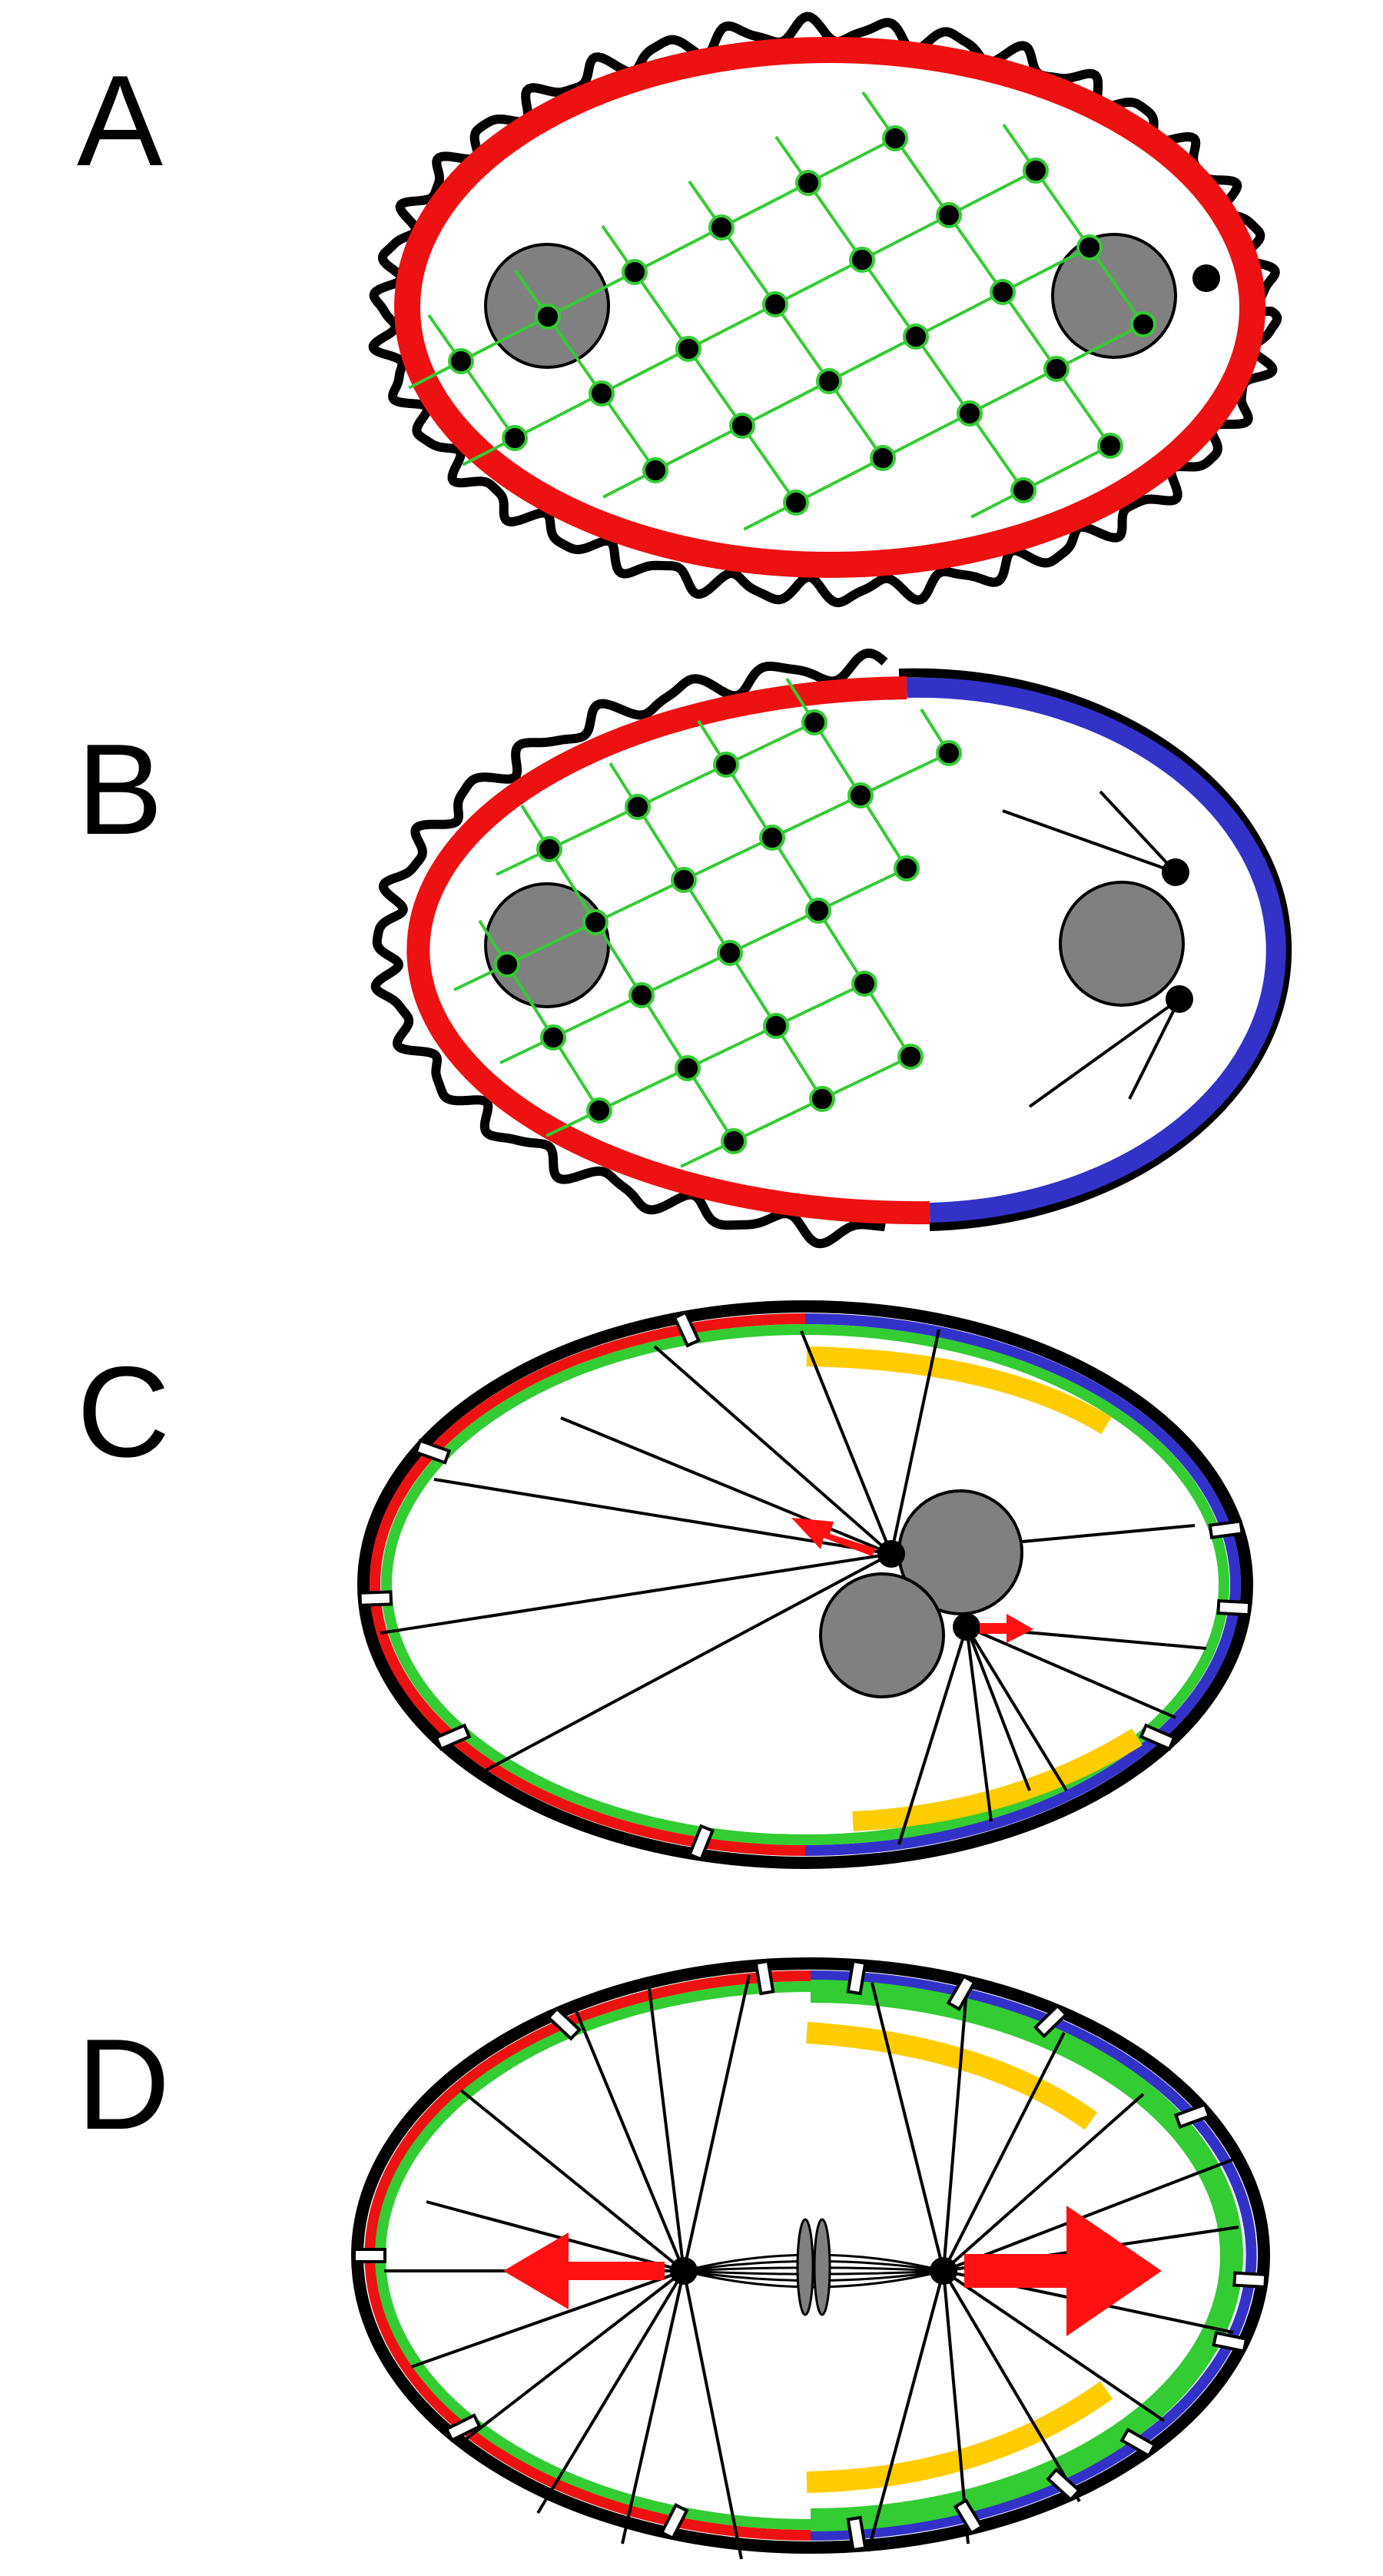 The image size is (1383, 2576). I want to click on smooth-outer-membrane, so click(1095, 949).